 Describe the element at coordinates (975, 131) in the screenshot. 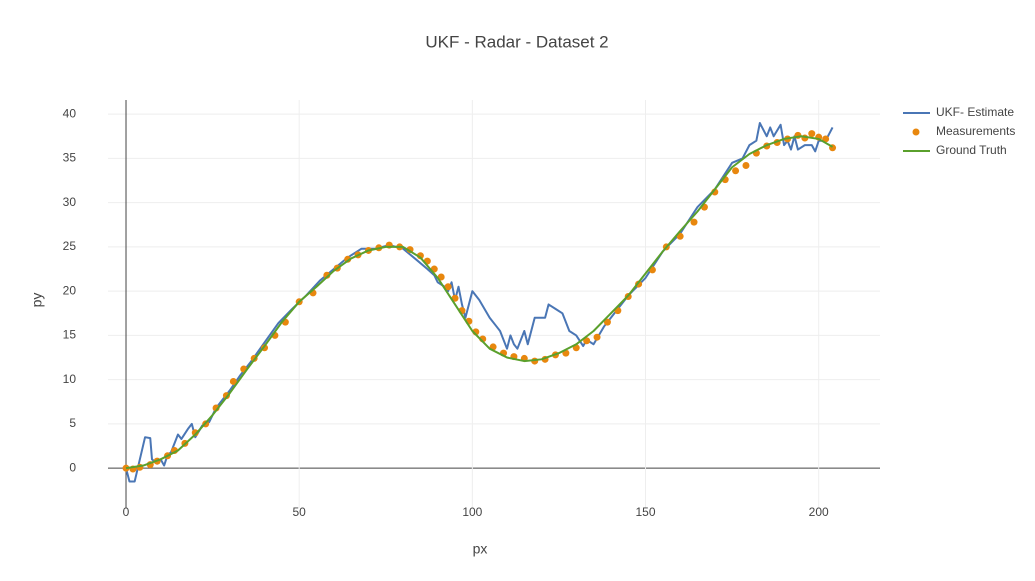

I see `legend-label: Measurements` at that location.